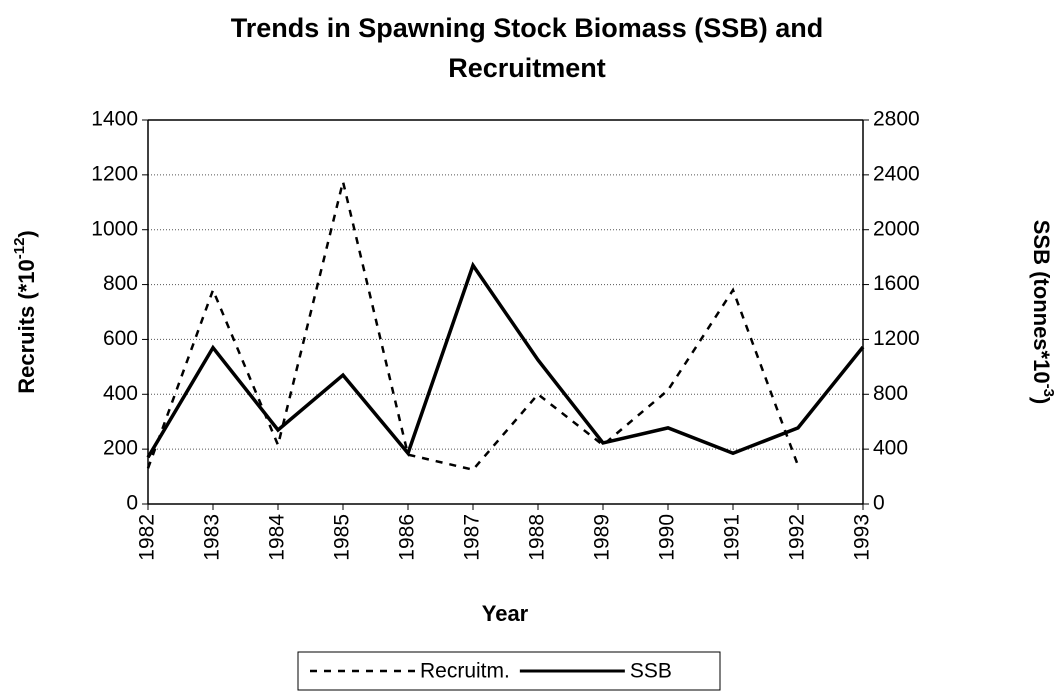 This screenshot has width=1059, height=697. Describe the element at coordinates (1048, 390) in the screenshot. I see `y2-axis-title-part: -3` at that location.